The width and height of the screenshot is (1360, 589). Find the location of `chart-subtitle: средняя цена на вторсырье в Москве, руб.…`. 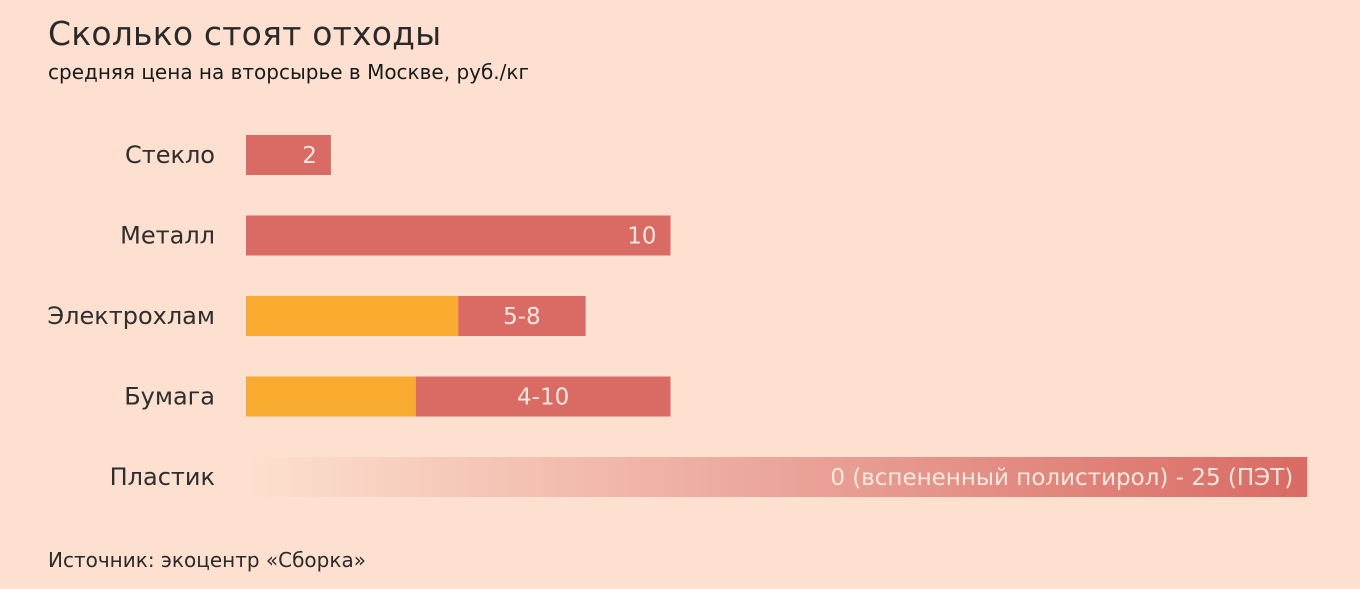

chart-subtitle: средняя цена на вторсырье в Москве, руб.… is located at coordinates (288, 72).